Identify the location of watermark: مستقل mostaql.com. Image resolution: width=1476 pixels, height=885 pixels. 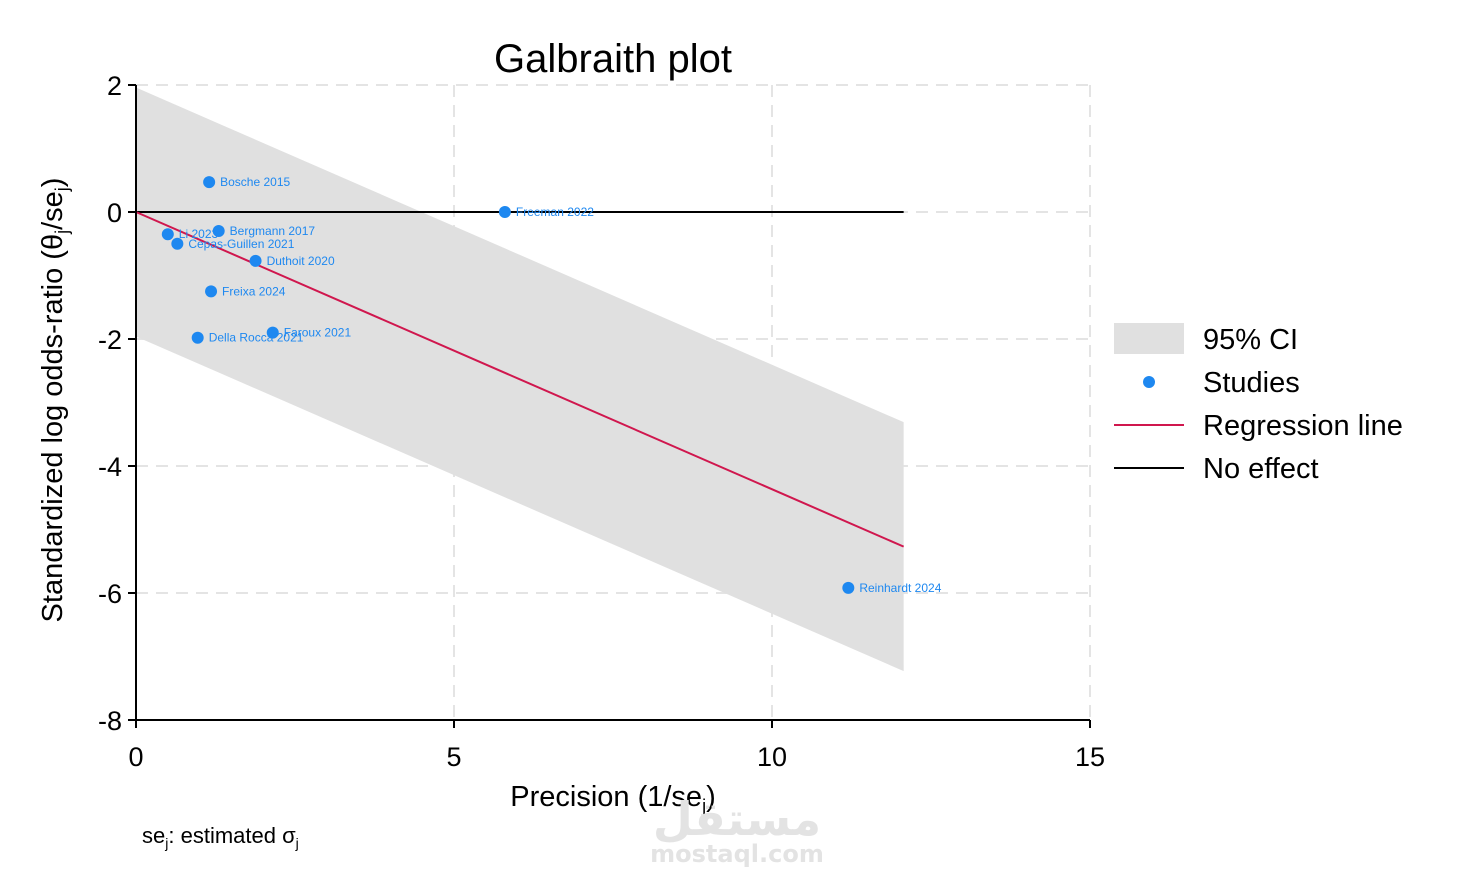
(737, 830).